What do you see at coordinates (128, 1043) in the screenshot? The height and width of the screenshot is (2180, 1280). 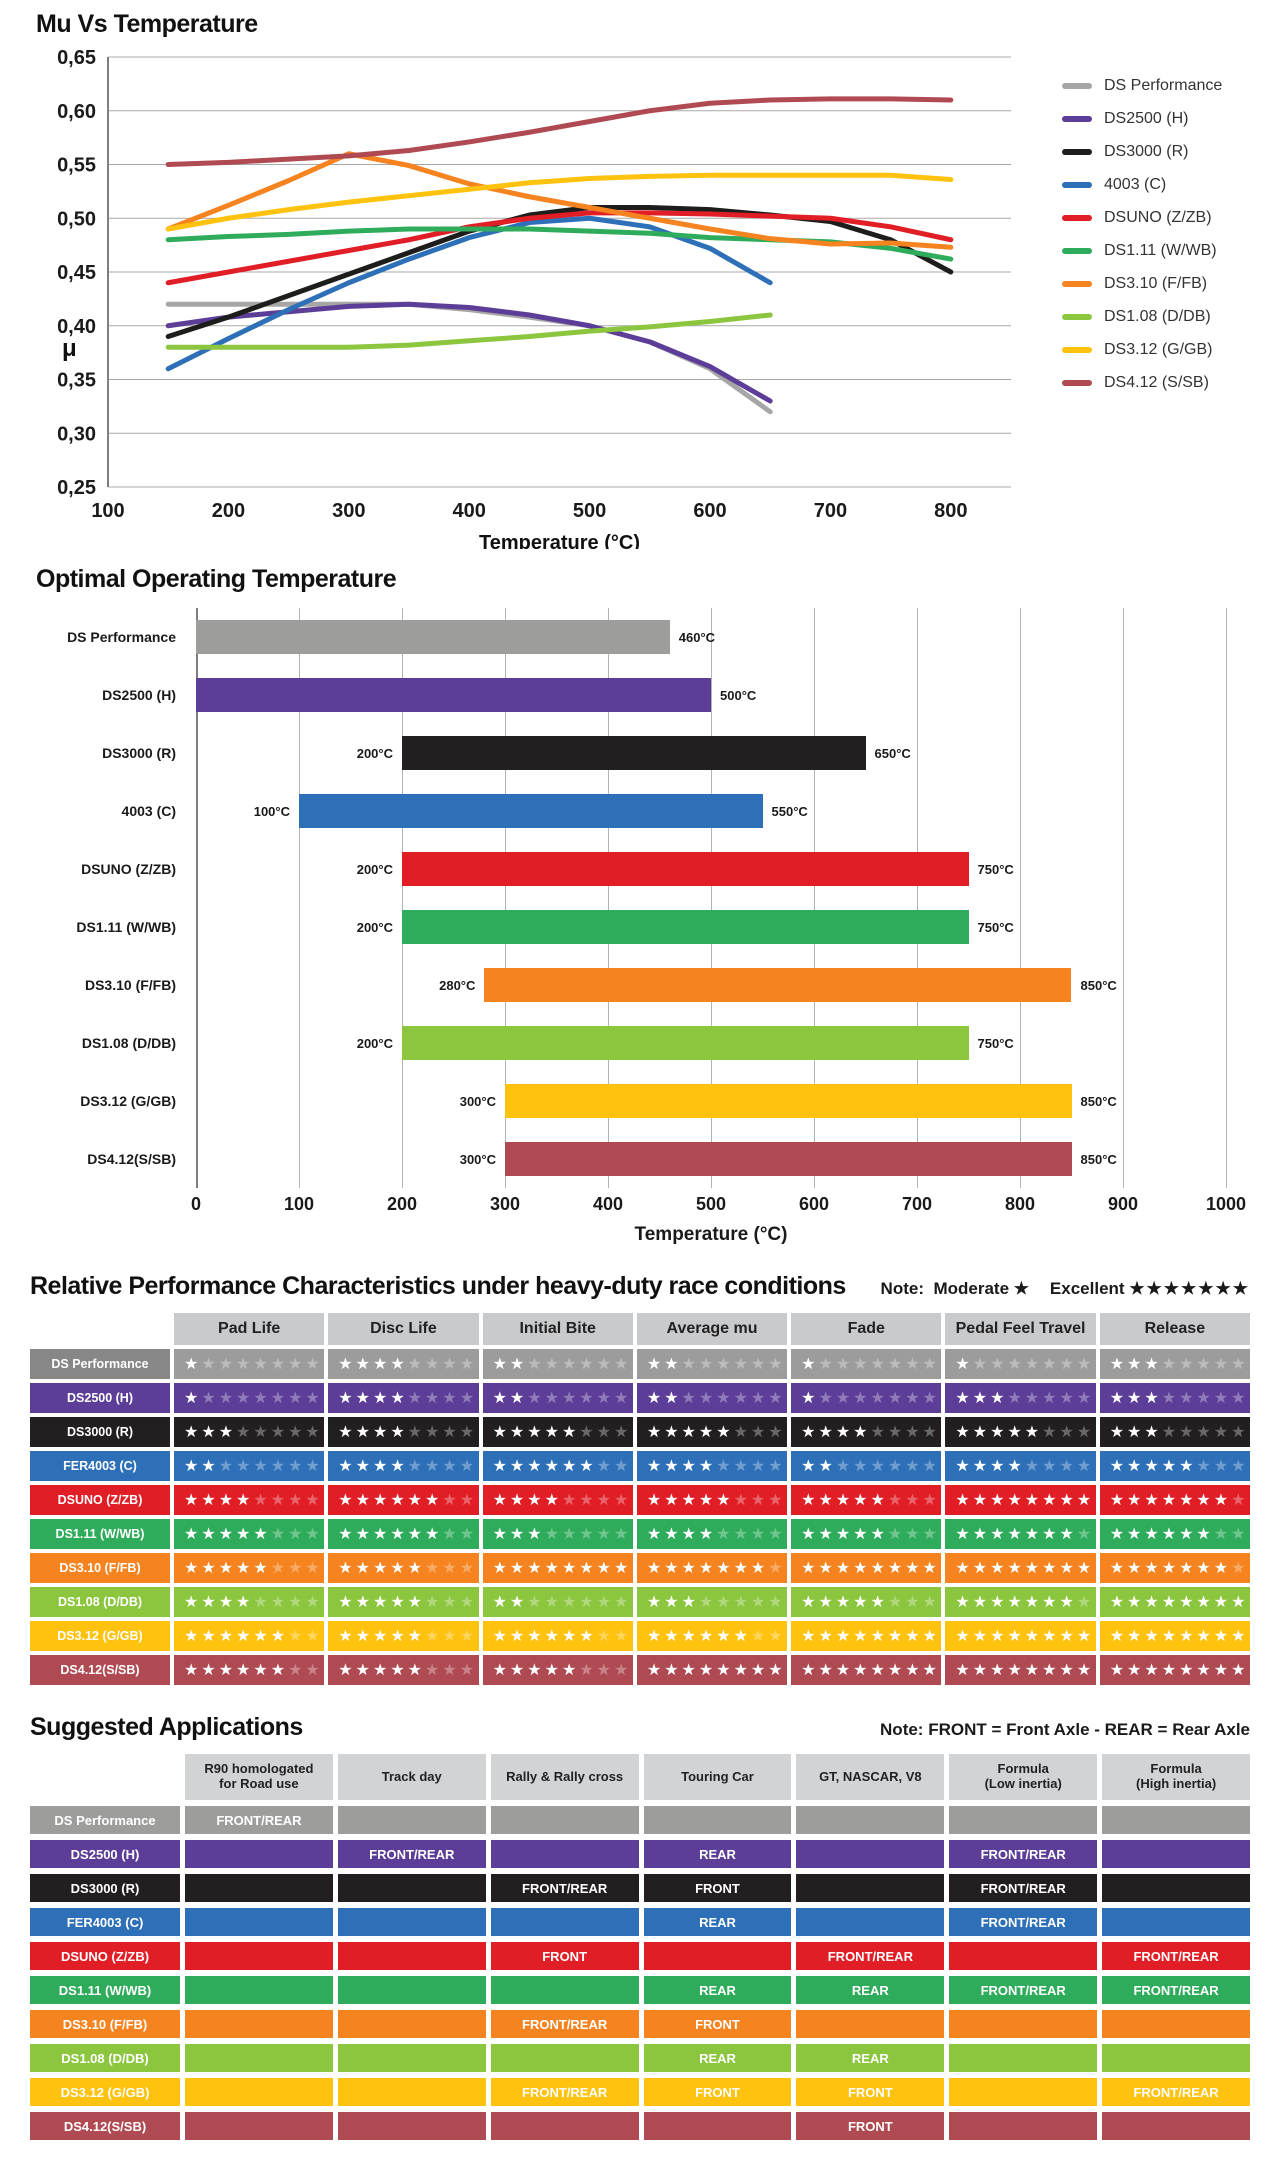 I see `bar-category-label: DS1.08 (D/DB)` at bounding box center [128, 1043].